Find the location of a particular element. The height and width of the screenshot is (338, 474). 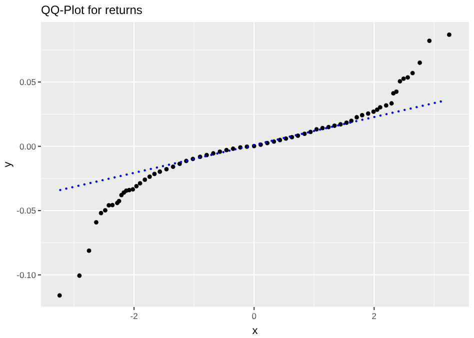

y-tick-label: 0.00 is located at coordinates (27, 146).